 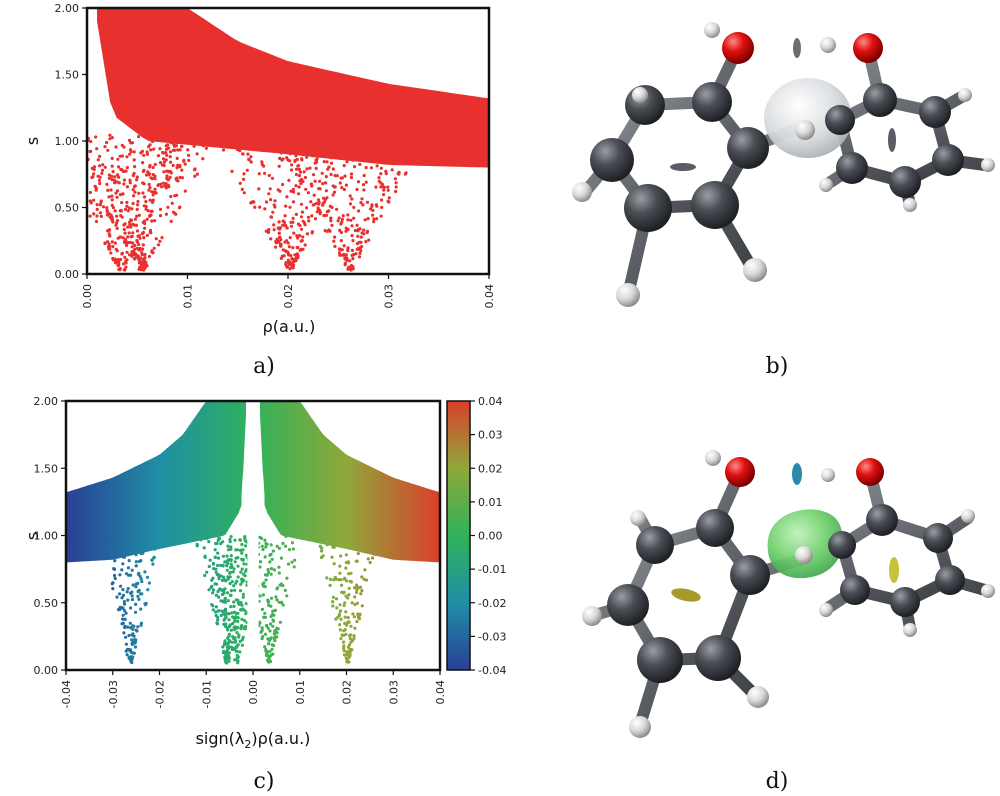 What do you see at coordinates (440, 692) in the screenshot?
I see `chart-c-xtick-label: 0.04` at bounding box center [440, 692].